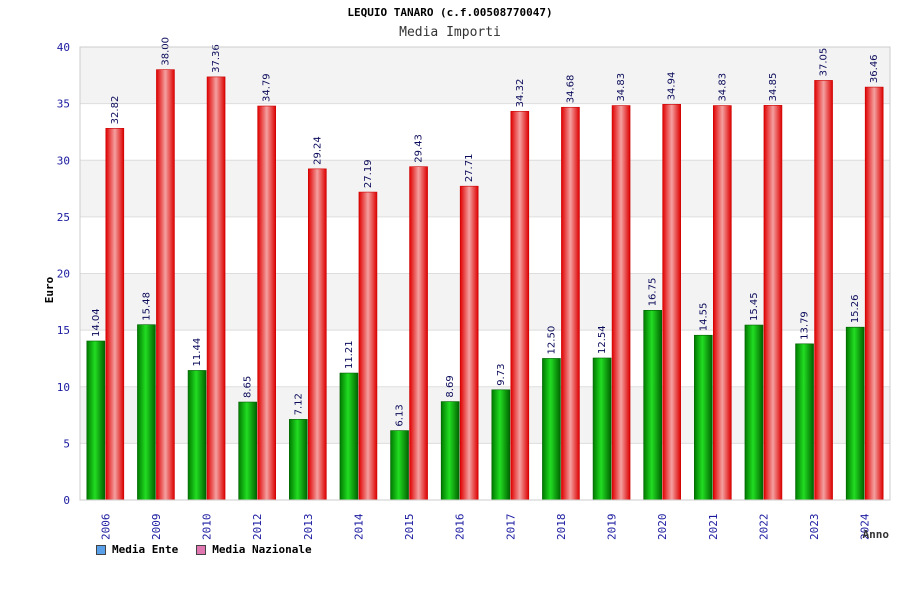  What do you see at coordinates (551, 429) in the screenshot?
I see `bar-media-ente-2018` at bounding box center [551, 429].